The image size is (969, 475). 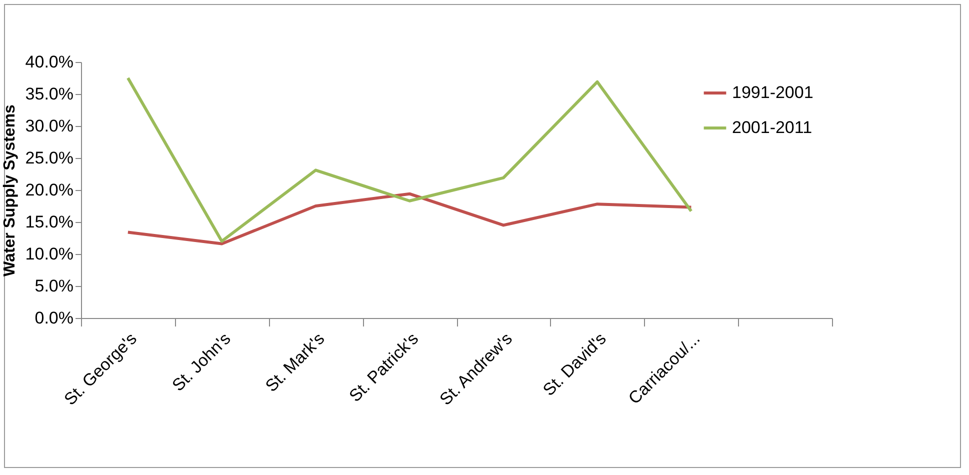 What do you see at coordinates (409, 219) in the screenshot?
I see `line-series` at bounding box center [409, 219].